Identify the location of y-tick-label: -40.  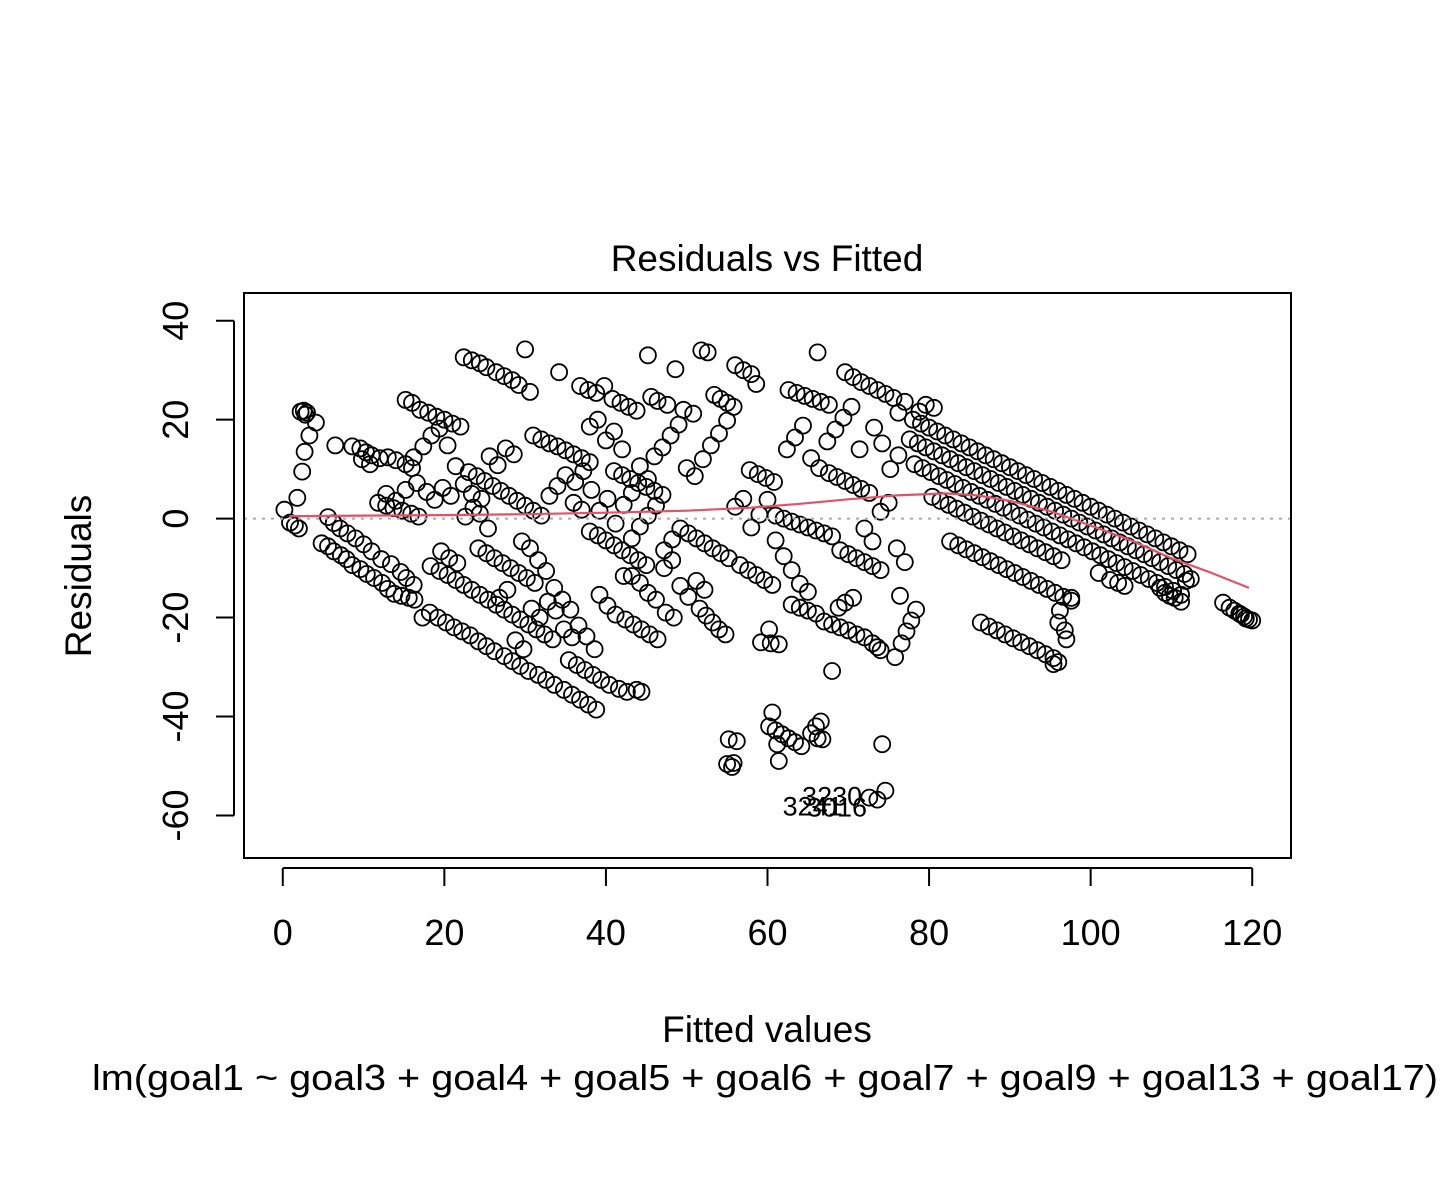
(175, 716).